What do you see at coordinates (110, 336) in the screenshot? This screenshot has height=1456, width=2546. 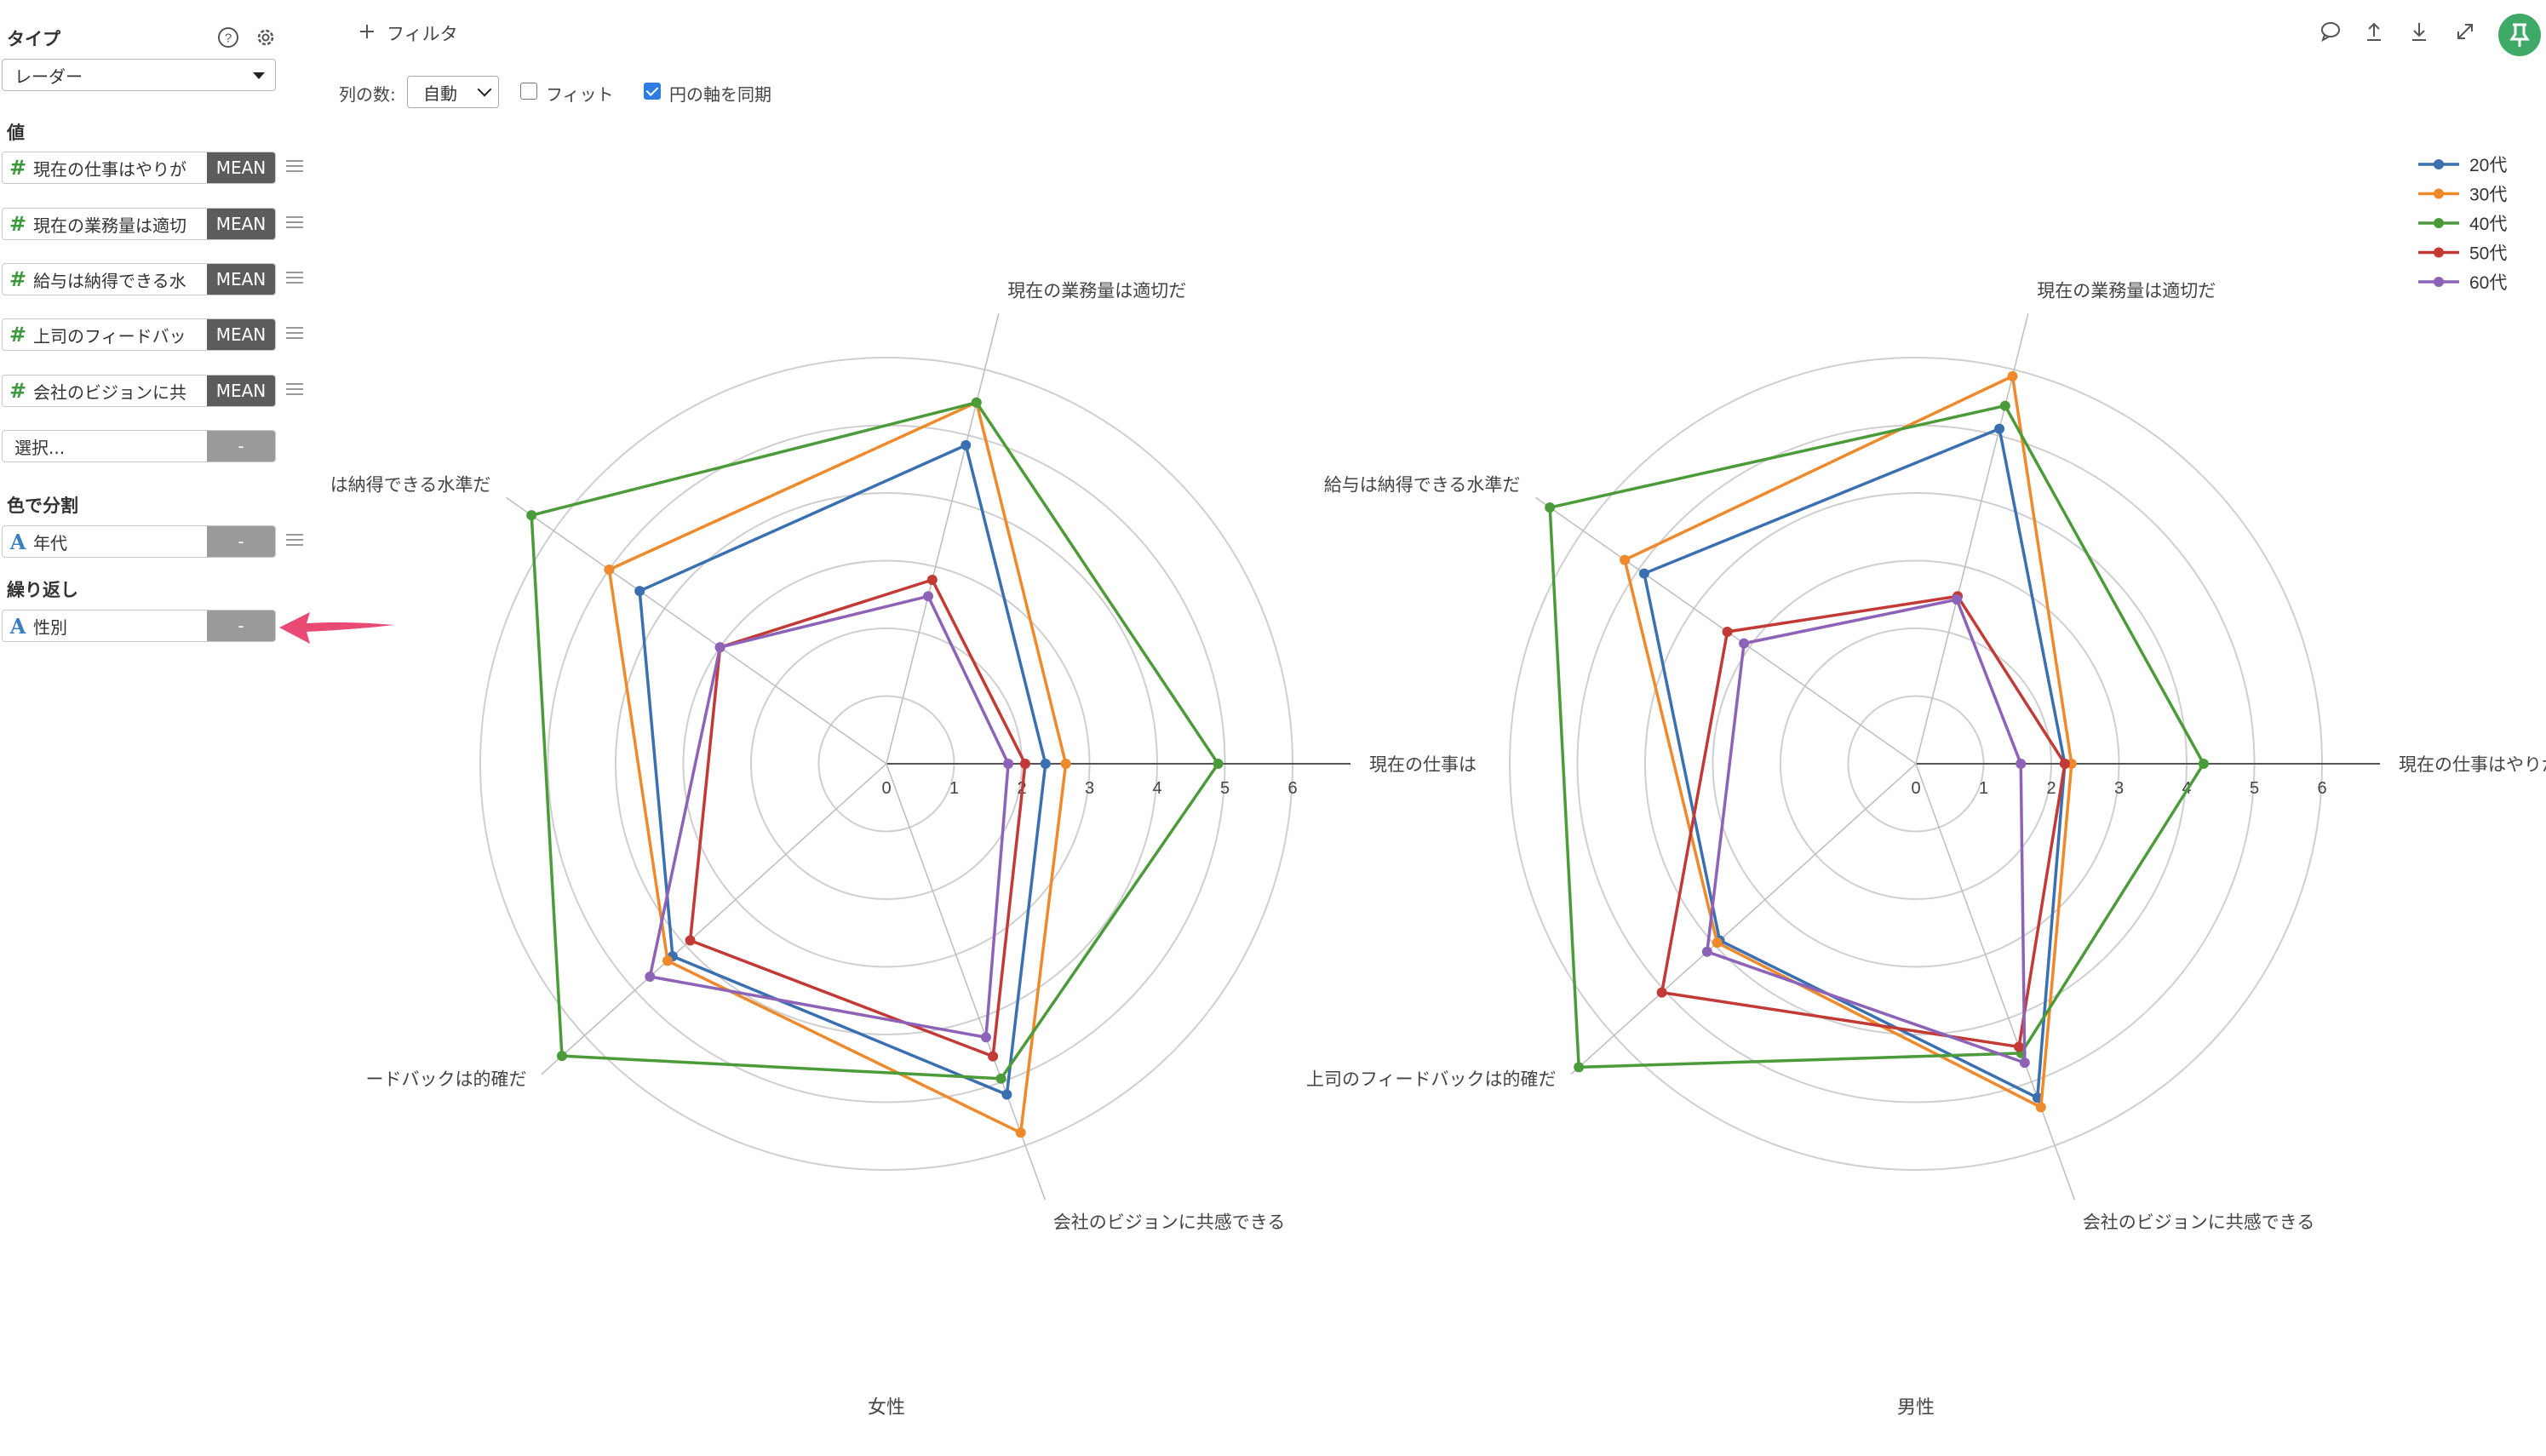 I see `value-field-label: 上司のフィードバッ` at bounding box center [110, 336].